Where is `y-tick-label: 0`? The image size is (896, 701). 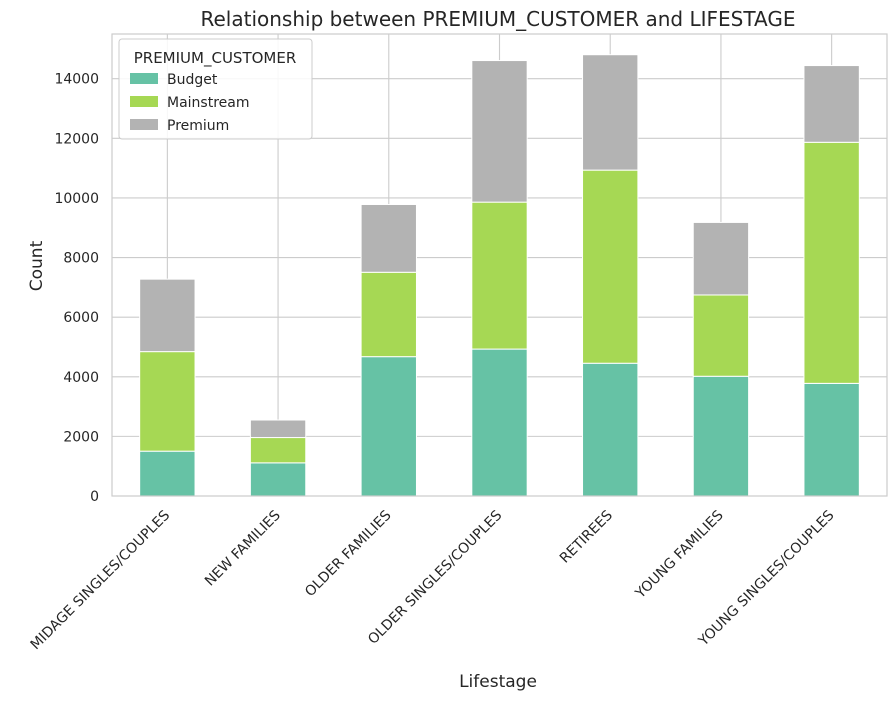 y-tick-label: 0 is located at coordinates (94, 497).